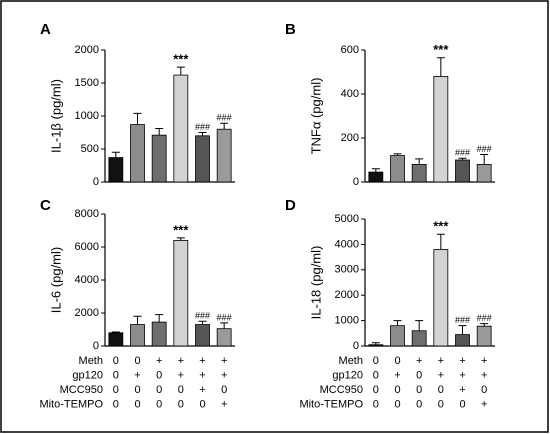 The image size is (550, 434). I want to click on y-tick-label: 200, so click(350, 138).